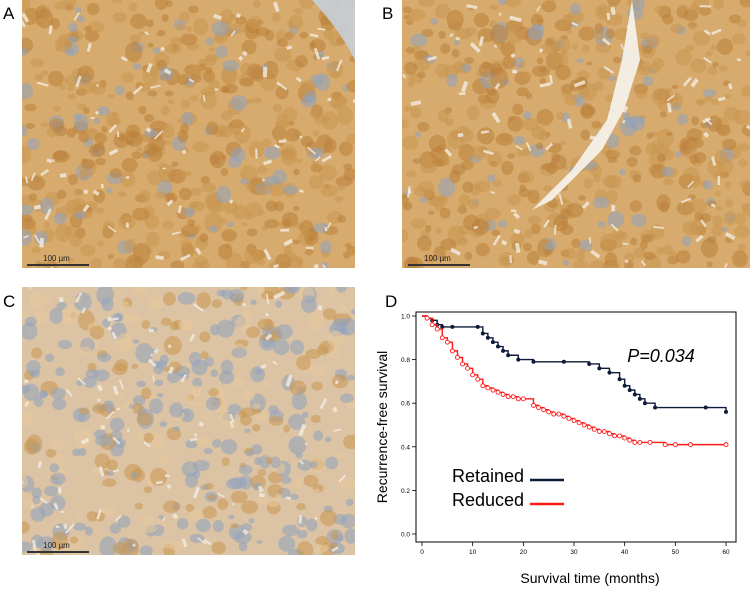  What do you see at coordinates (625, 552) in the screenshot?
I see `x-tick-label: 40` at bounding box center [625, 552].